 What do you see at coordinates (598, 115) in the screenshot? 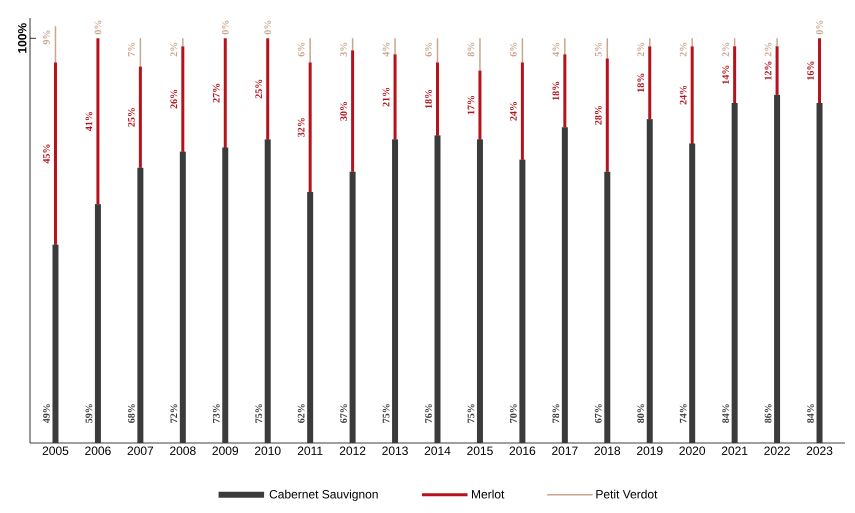
I see `data-label: 28%` at bounding box center [598, 115].